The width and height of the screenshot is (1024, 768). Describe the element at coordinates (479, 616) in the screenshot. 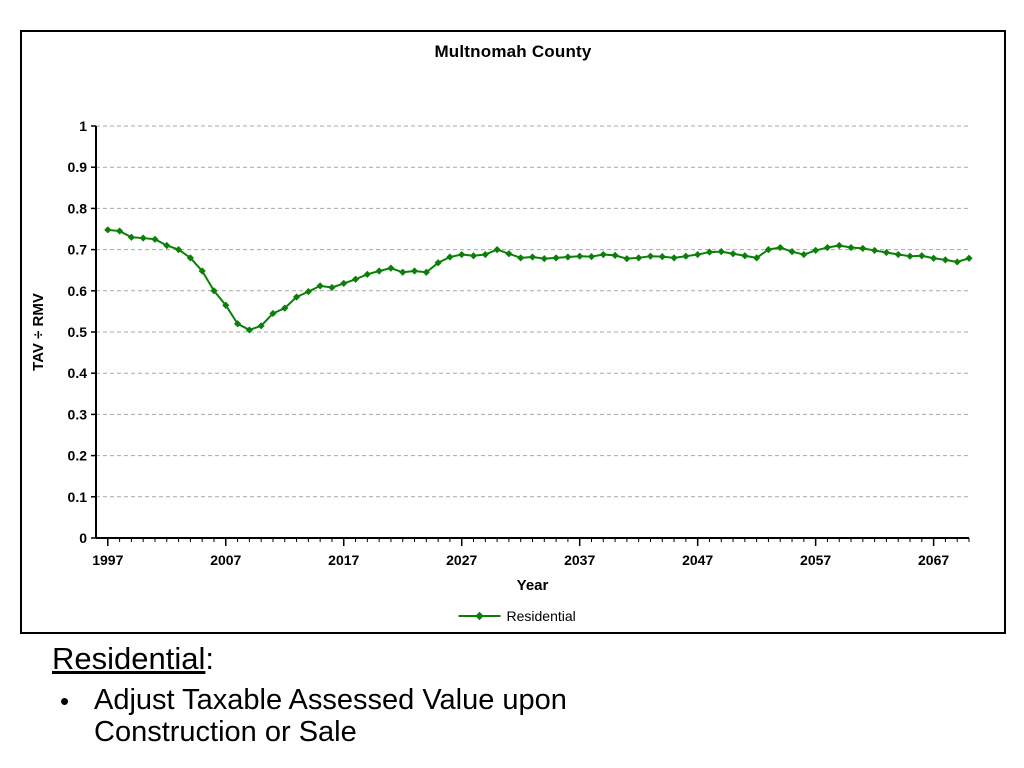

I see `legend-marker` at that location.